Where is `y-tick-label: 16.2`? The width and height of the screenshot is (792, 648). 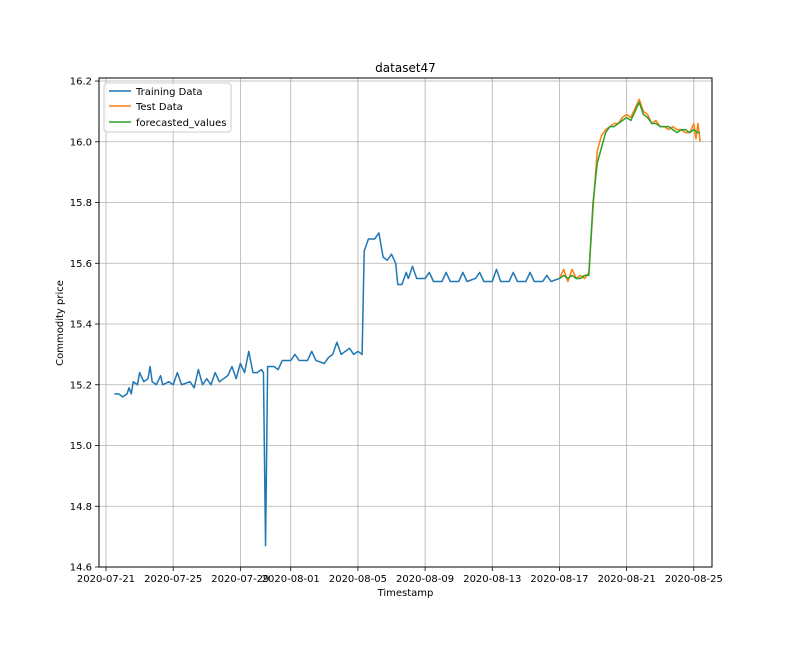
y-tick-label: 16.2 is located at coordinates (81, 82).